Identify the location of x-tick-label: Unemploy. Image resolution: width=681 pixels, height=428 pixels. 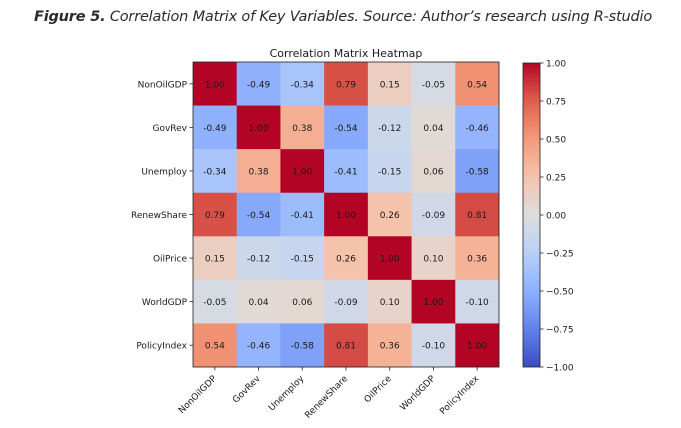
(287, 394).